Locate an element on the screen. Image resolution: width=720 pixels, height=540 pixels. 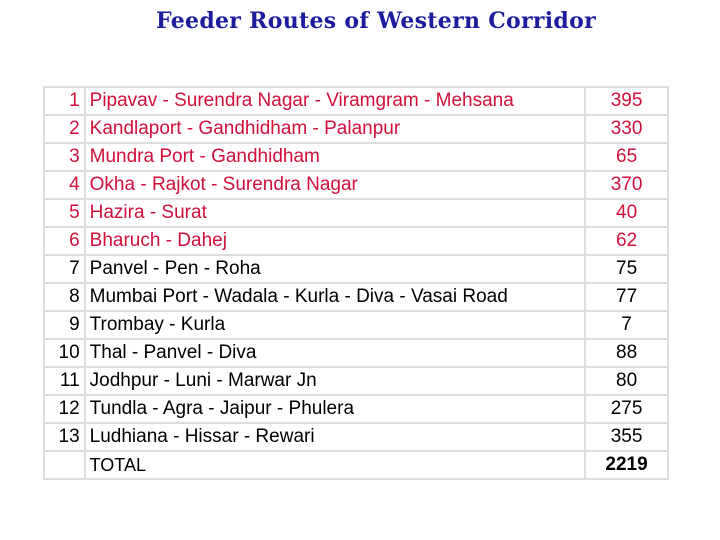
table-row: 12 Tundla - Agra - Jaipur - Phulera 275 is located at coordinates (356, 409).